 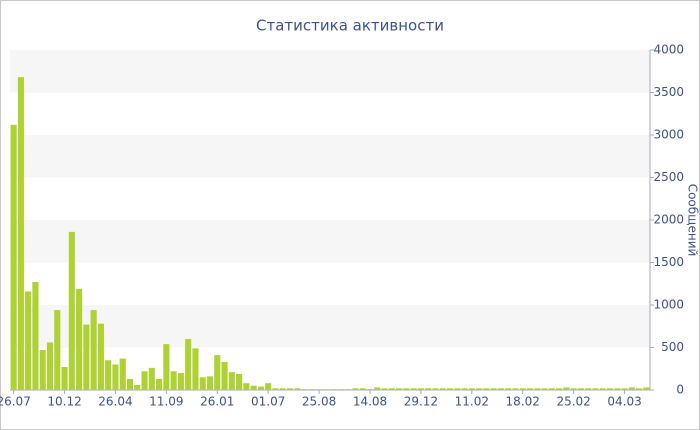 What do you see at coordinates (624, 402) in the screenshot?
I see `x-tick-label: 04.03` at bounding box center [624, 402].